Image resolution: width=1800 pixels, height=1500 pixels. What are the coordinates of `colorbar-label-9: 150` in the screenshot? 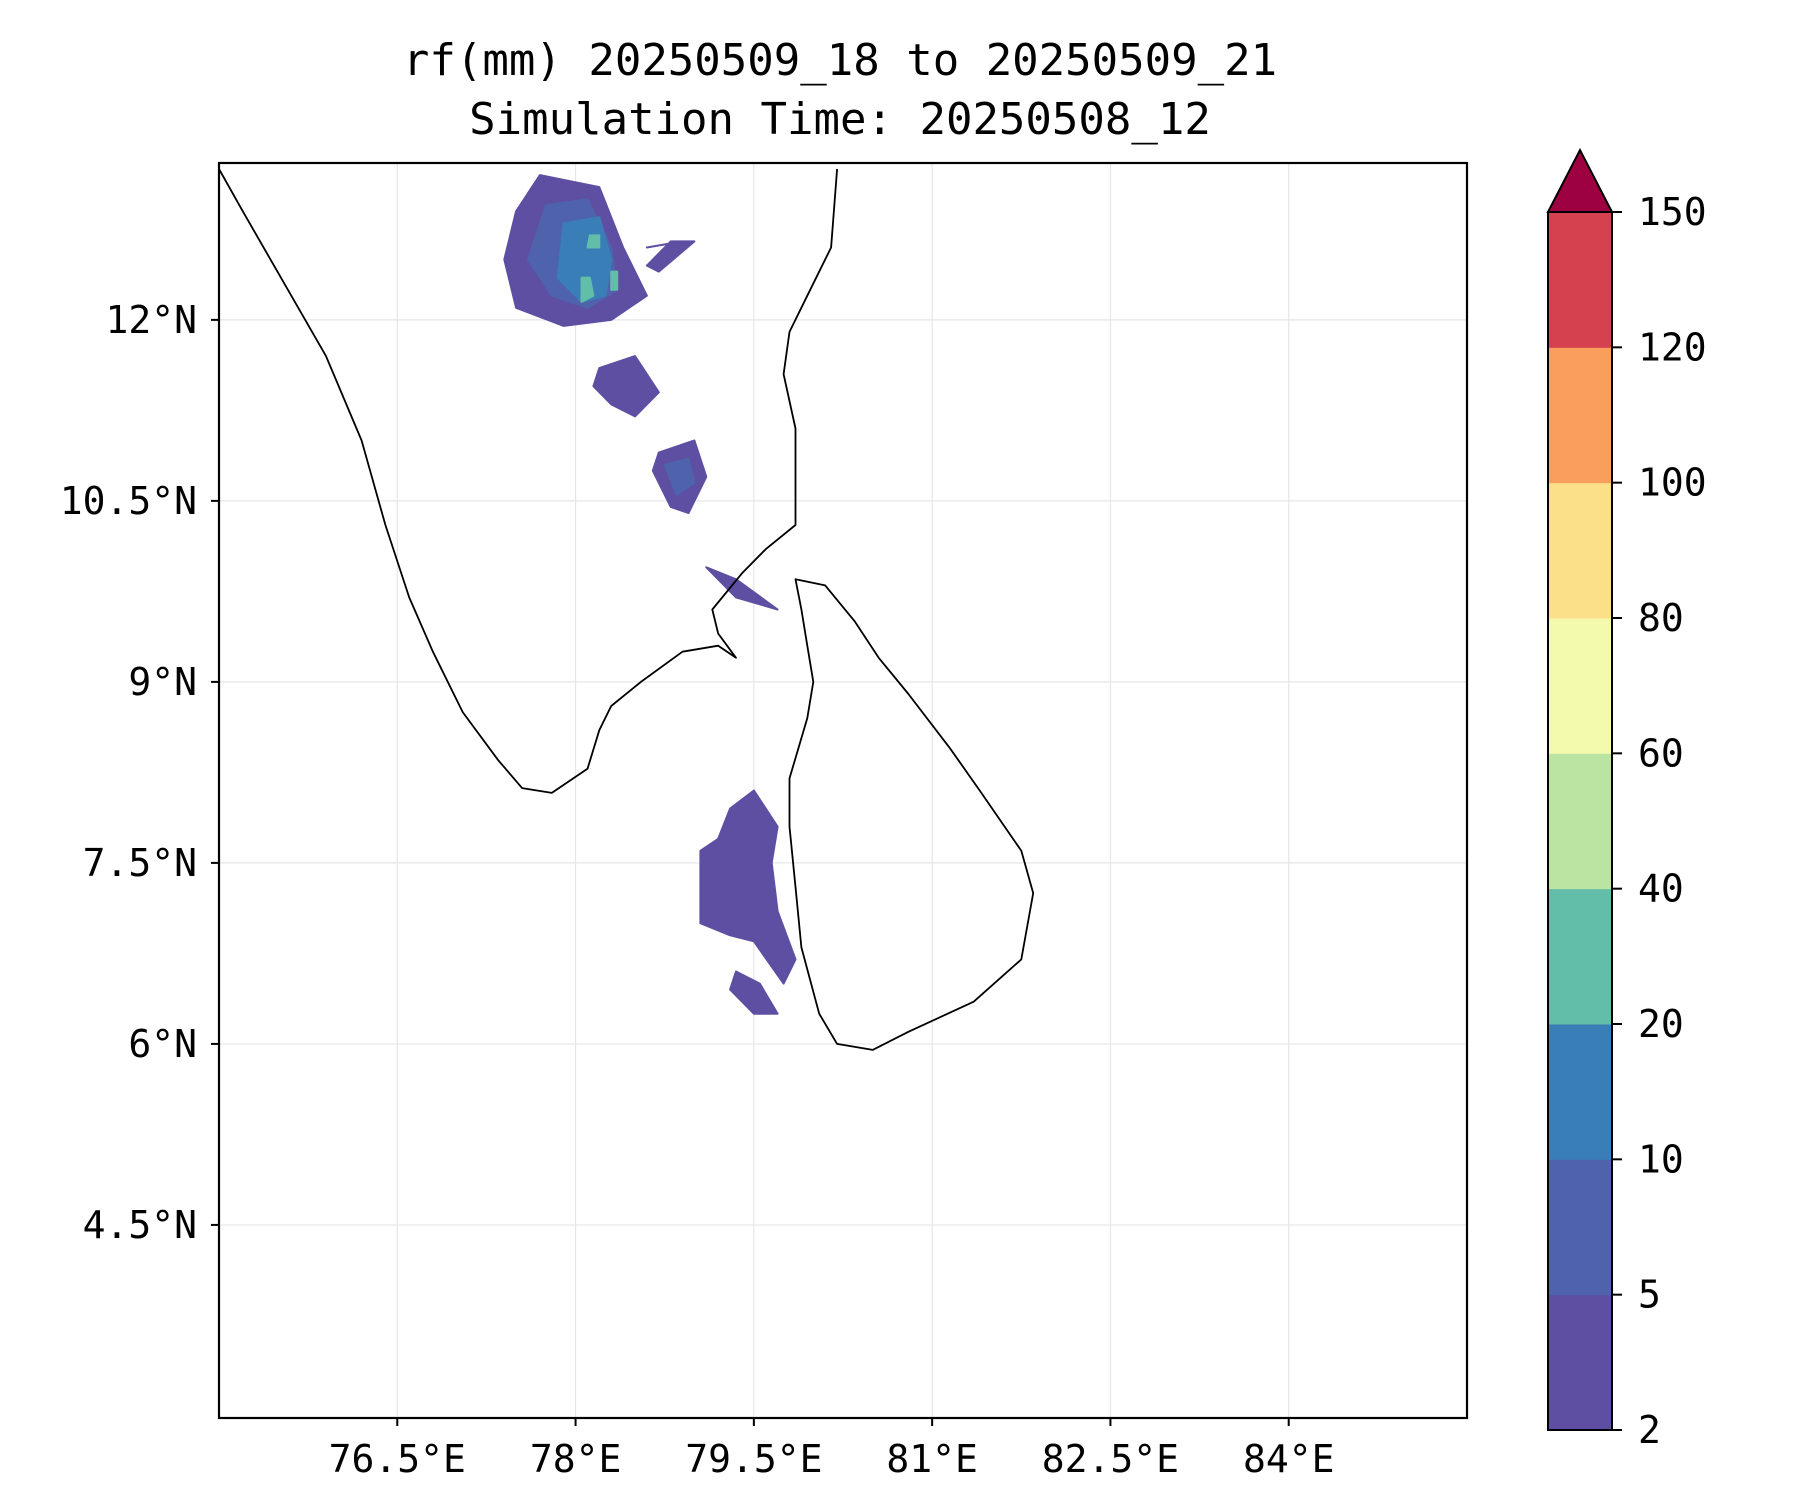 It's located at (1672, 212).